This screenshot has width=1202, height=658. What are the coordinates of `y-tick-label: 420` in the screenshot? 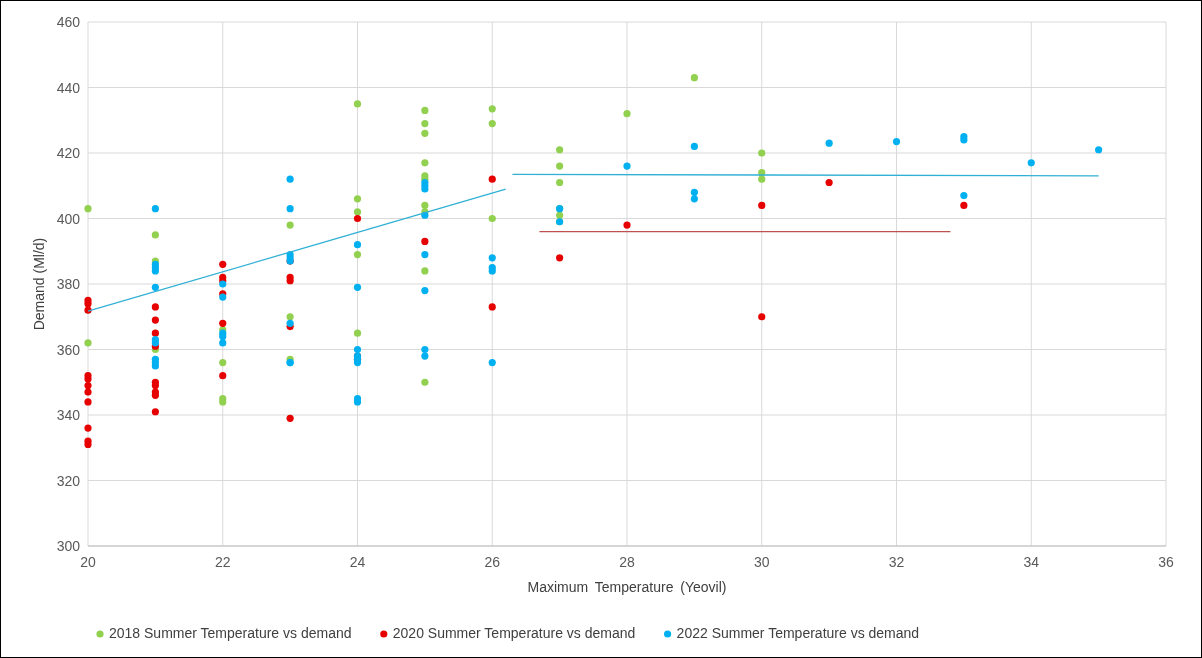 It's located at (68, 153).